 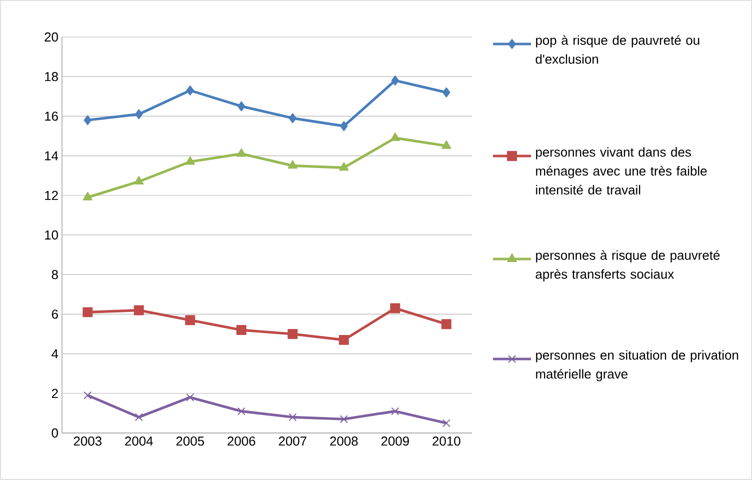 I want to click on y-tick-label: 2, so click(x=55, y=393).